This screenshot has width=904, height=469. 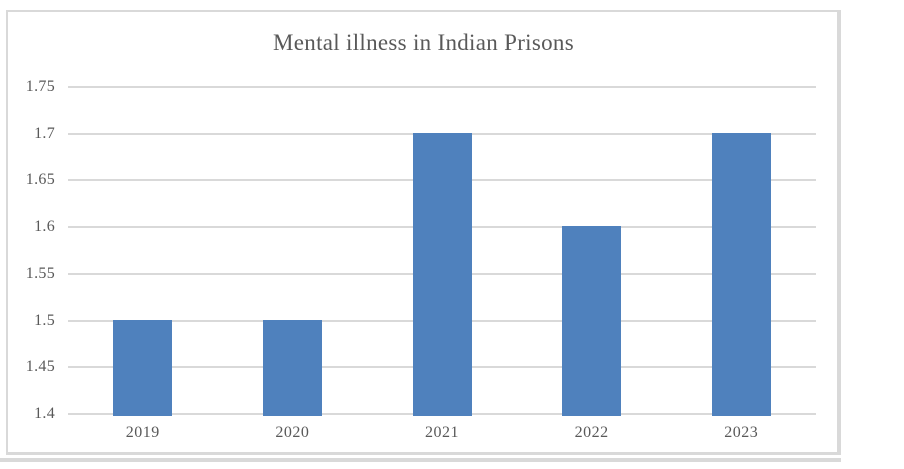 What do you see at coordinates (441, 432) in the screenshot?
I see `x-axis-label: 2021` at bounding box center [441, 432].